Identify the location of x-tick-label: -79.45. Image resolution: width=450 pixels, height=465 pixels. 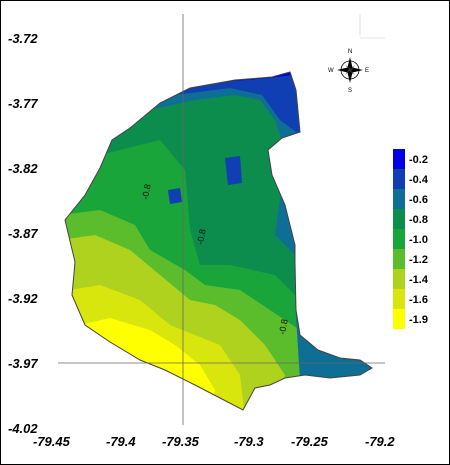
(52, 441).